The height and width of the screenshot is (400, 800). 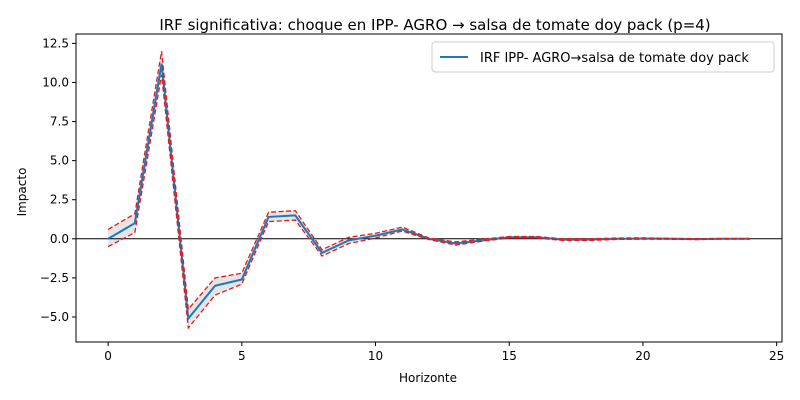 What do you see at coordinates (55, 43) in the screenshot?
I see `y-tick-label: 12.5` at bounding box center [55, 43].